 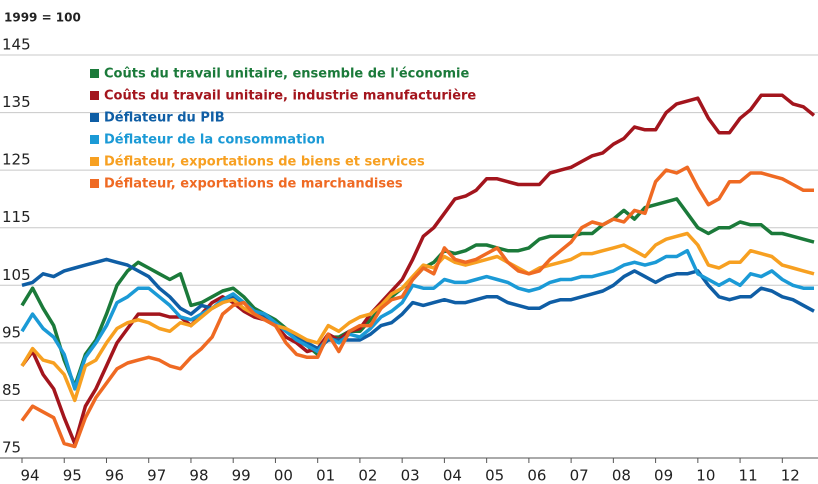 What do you see at coordinates (16, 160) in the screenshot?
I see `y-tick-label: 125` at bounding box center [16, 160].